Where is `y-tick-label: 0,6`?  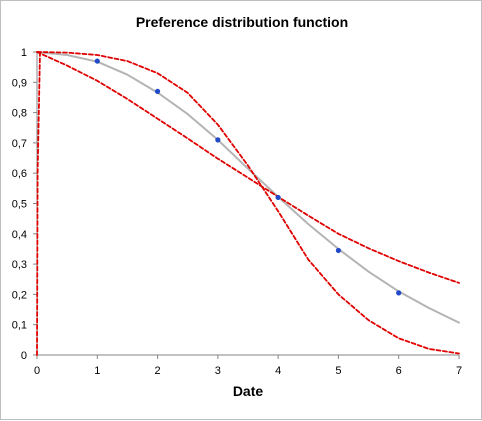 y-tick-label: 0,6 is located at coordinates (19, 174).